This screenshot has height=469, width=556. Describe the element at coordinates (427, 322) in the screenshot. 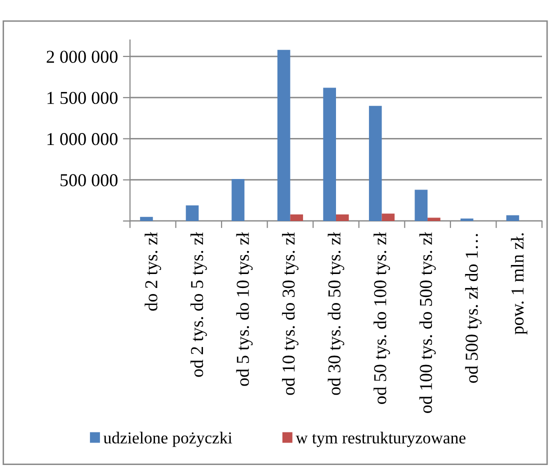

I see `x-tick-label: od 100 tys. do 500 tys. zł` at that location.